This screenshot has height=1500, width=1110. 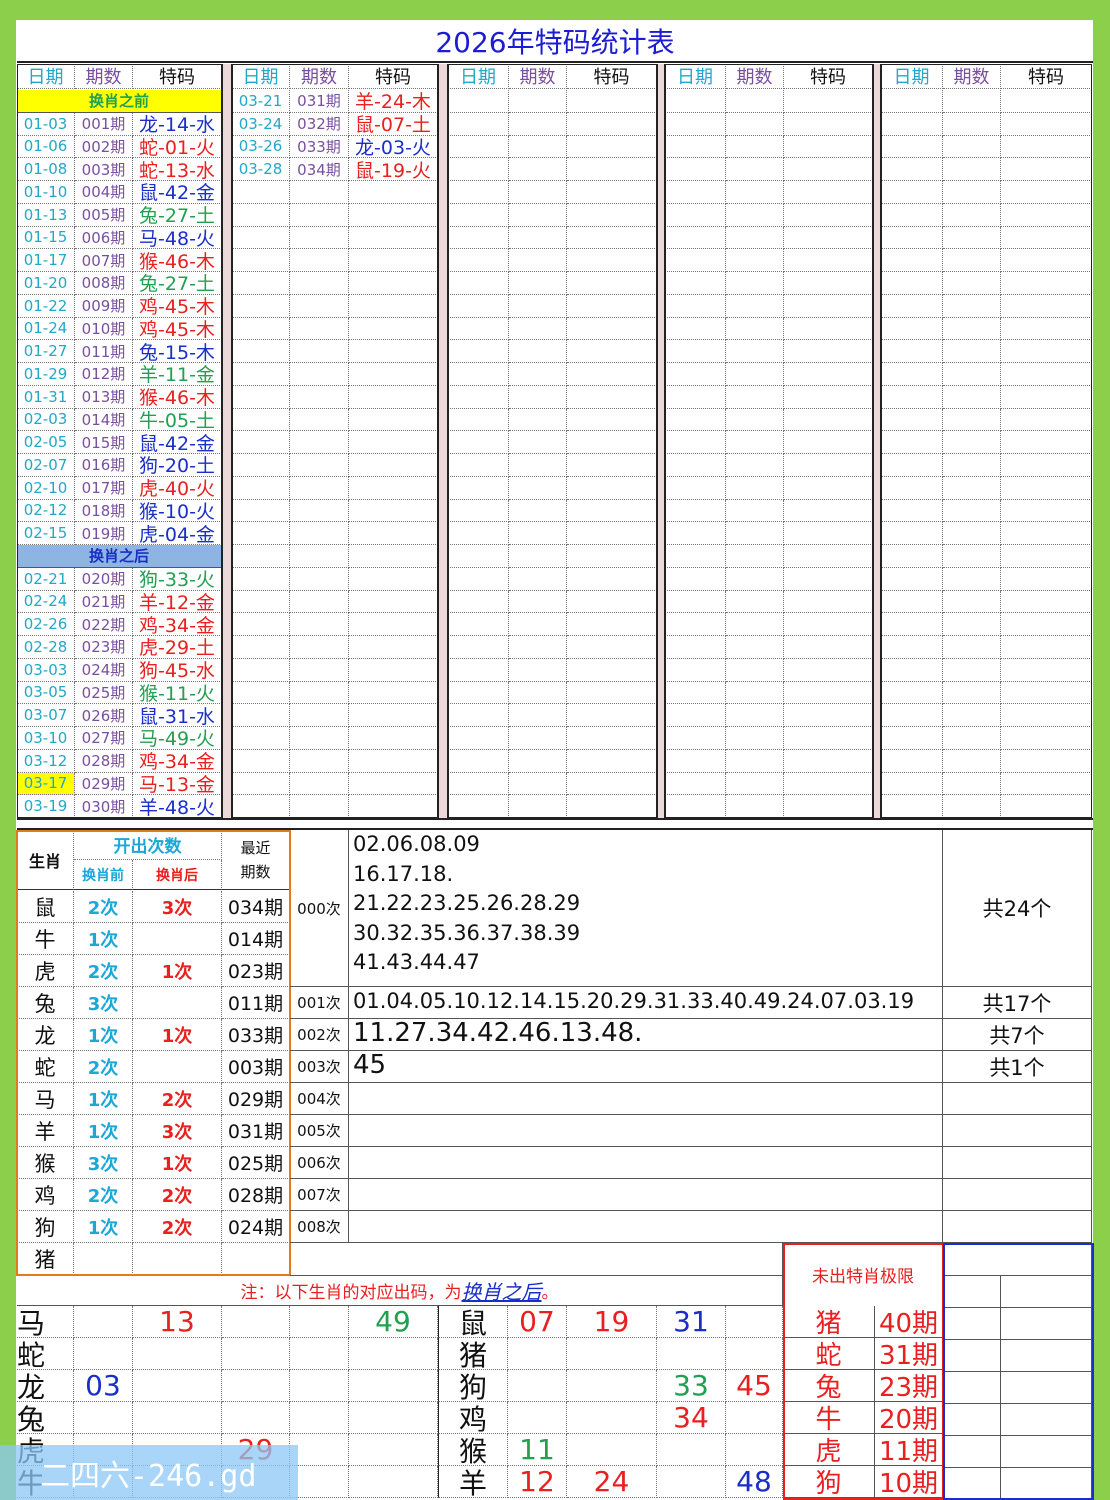 I want to click on stats-recent-period: 024期, so click(x=256, y=1227).